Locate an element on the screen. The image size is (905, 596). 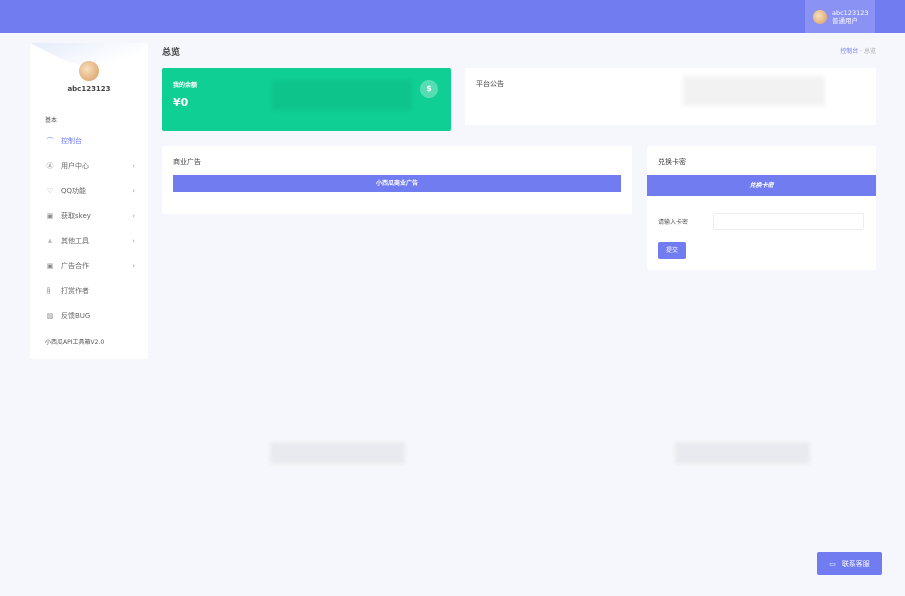
sidebar-item: ♡ QQ功能 › is located at coordinates (90, 191).